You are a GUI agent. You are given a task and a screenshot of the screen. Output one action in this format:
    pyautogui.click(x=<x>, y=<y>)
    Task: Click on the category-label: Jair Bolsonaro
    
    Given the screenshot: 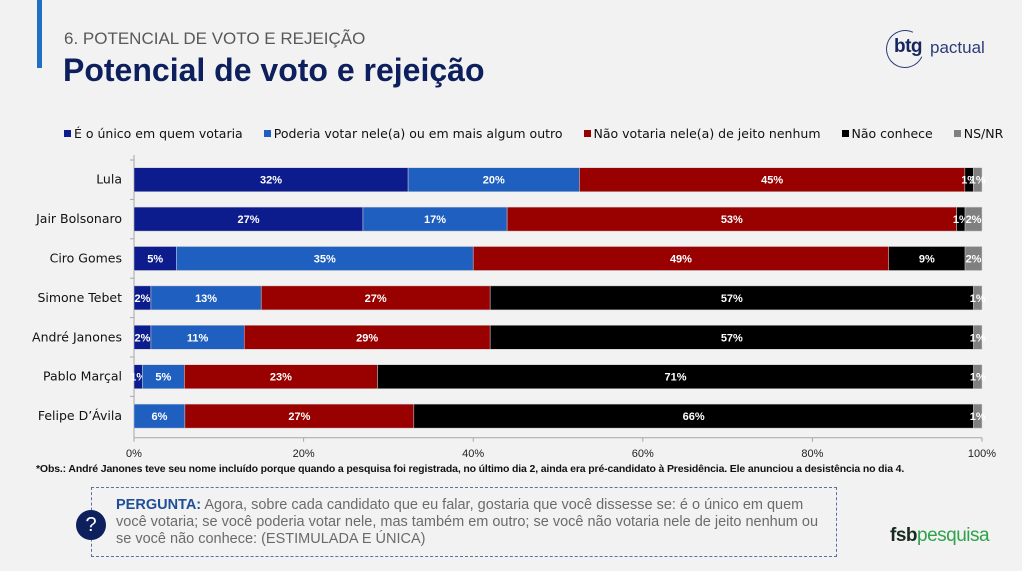 What is the action you would take?
    pyautogui.click(x=78, y=218)
    